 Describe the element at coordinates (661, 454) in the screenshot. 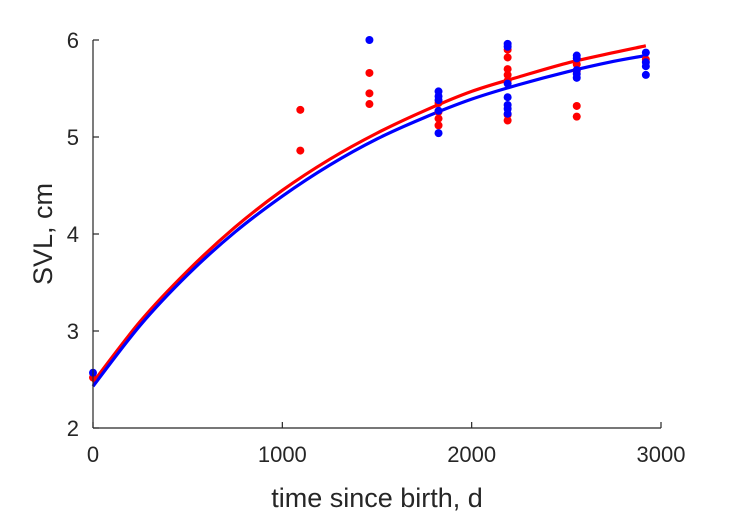

I see `x-tick-label: 3000` at that location.